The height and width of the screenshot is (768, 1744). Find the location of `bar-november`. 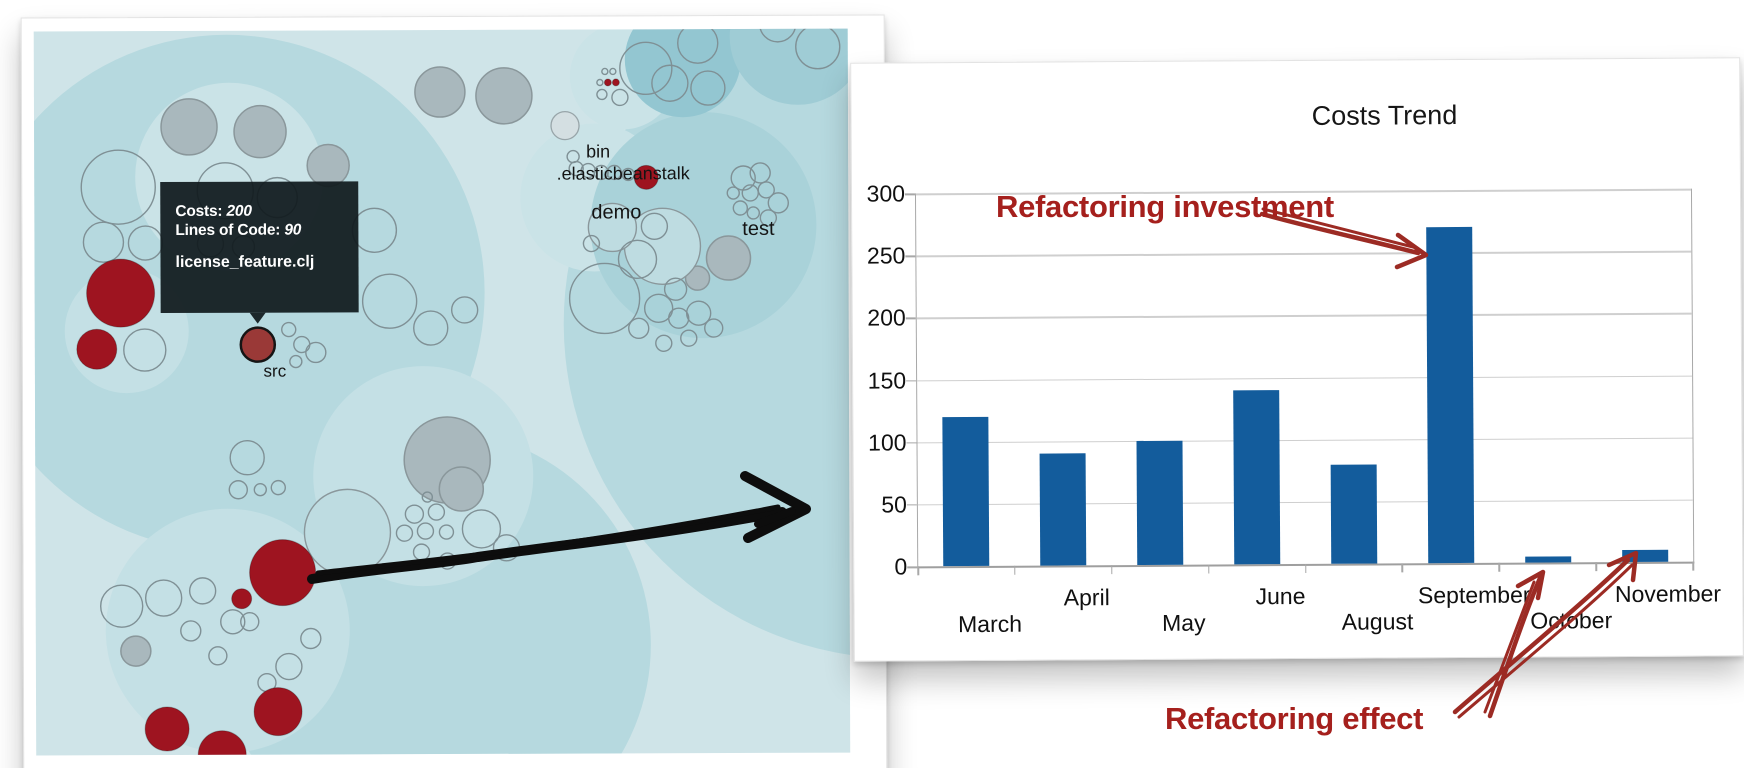

bar-november is located at coordinates (1644, 556).